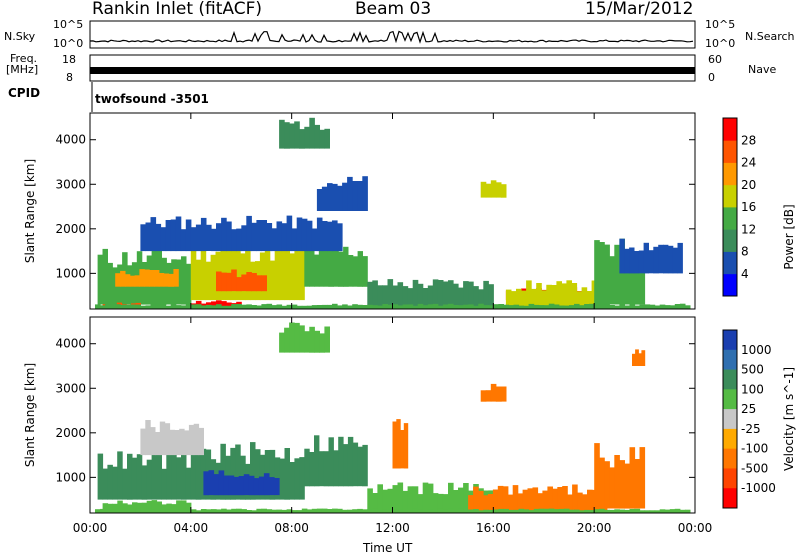  I want to click on x-tick-label: 04:00, so click(191, 528).